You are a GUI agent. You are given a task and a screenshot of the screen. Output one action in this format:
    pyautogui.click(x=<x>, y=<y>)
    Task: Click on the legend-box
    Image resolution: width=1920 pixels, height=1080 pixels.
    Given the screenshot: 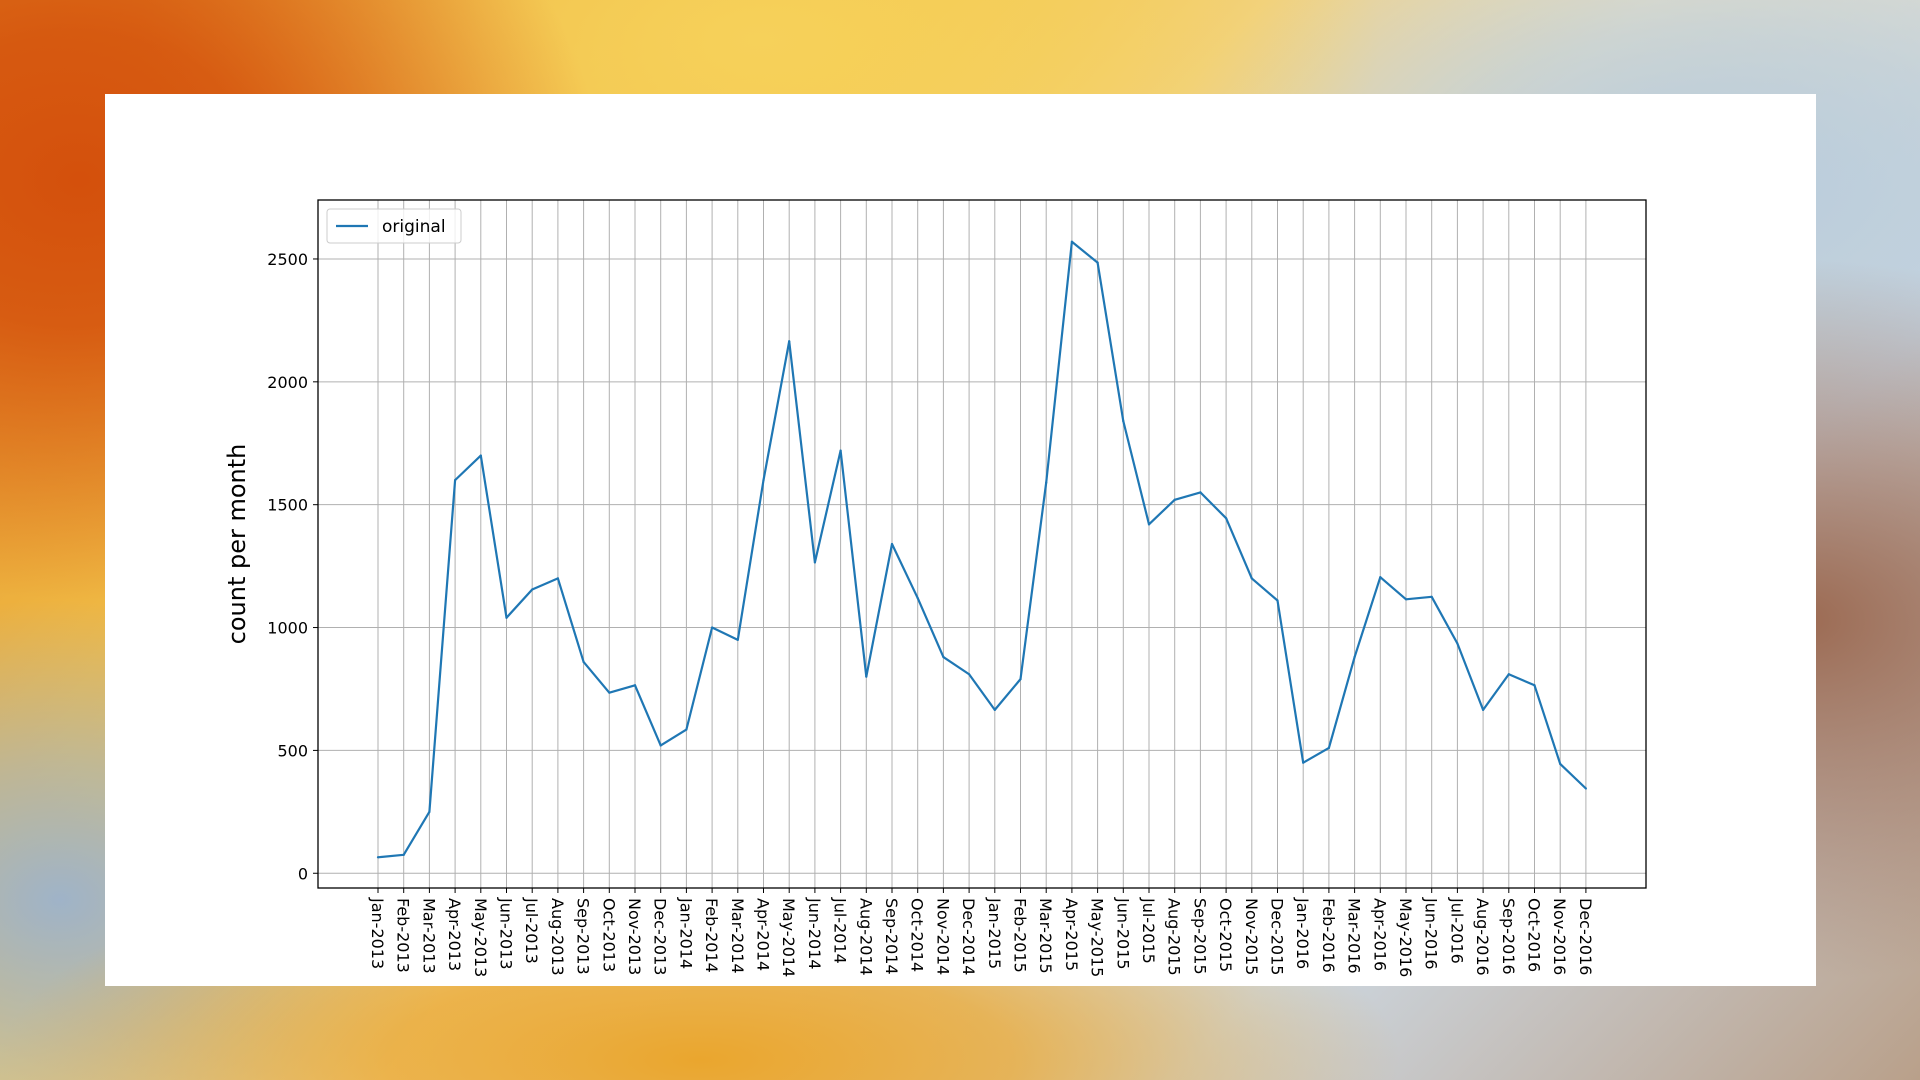 What is the action you would take?
    pyautogui.click(x=394, y=226)
    